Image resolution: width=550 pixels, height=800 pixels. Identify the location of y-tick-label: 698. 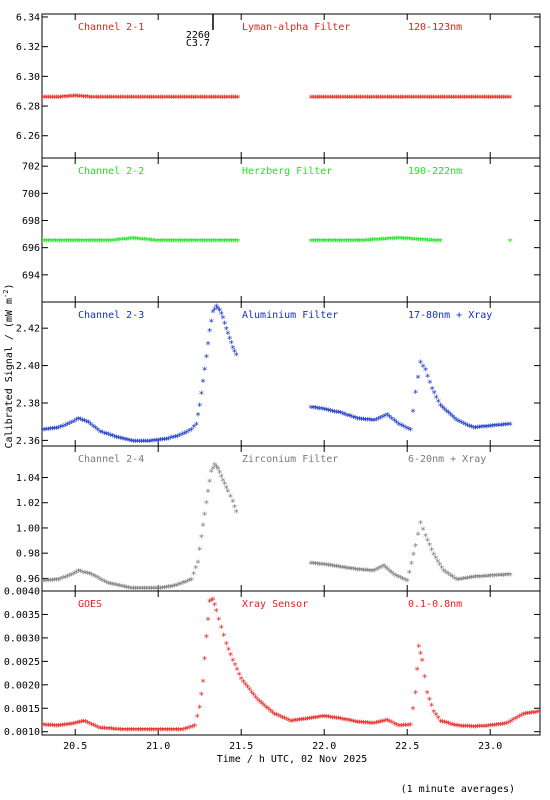
(31, 221).